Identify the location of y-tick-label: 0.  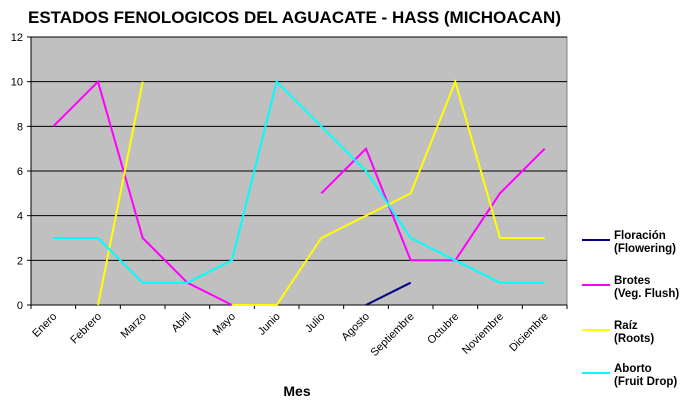
(20, 306).